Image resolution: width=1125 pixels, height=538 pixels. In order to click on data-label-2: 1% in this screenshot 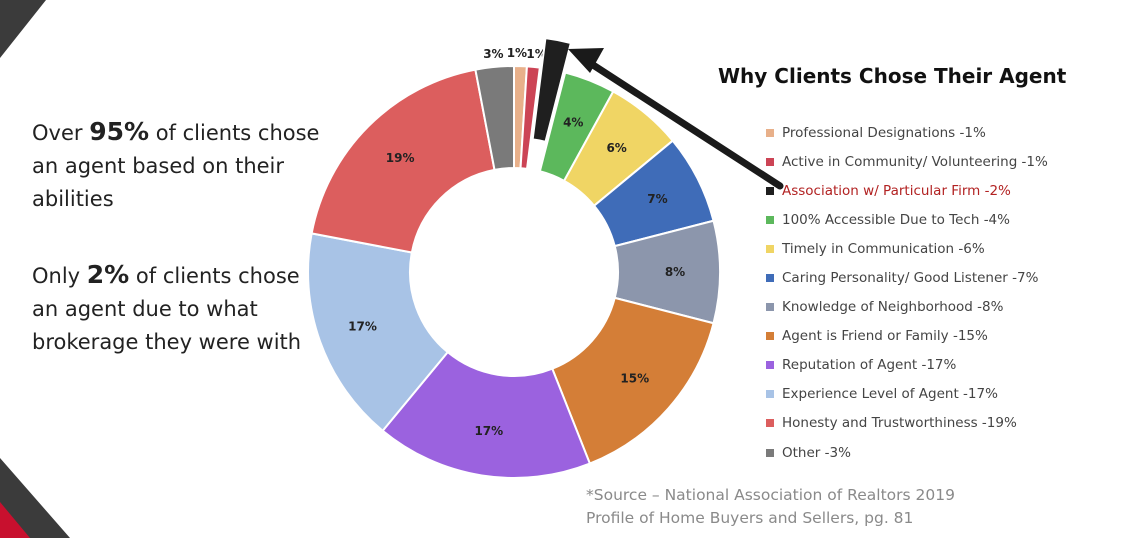, I will do `click(536, 54)`.